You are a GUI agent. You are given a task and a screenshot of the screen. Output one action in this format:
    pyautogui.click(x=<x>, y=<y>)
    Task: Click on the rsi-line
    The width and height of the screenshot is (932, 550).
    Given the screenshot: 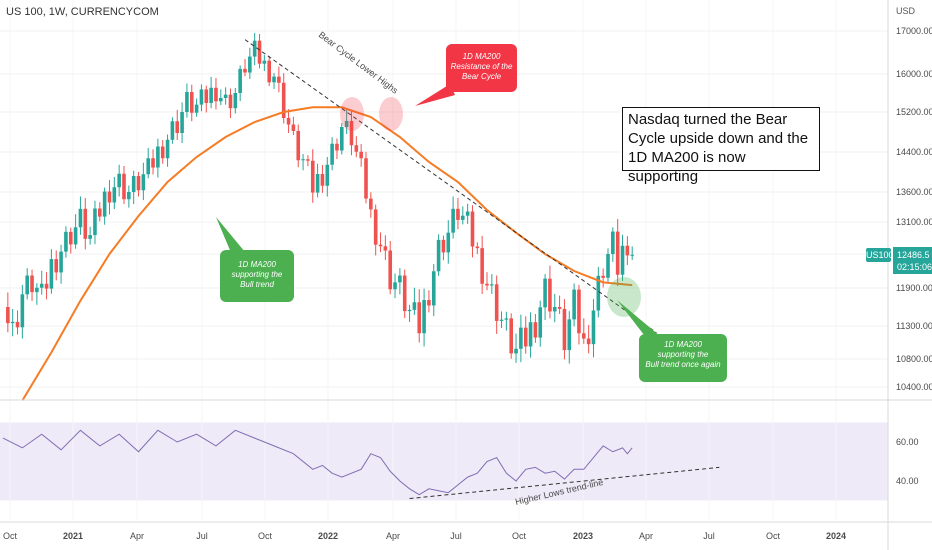 What is the action you would take?
    pyautogui.click(x=317, y=462)
    